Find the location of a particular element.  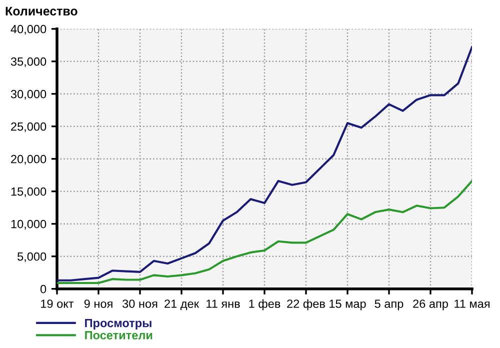

legend-label: Просмотры is located at coordinates (118, 324).